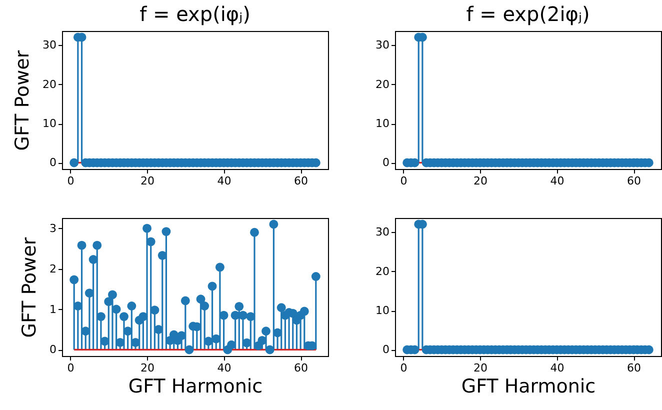  Describe the element at coordinates (53, 228) in the screenshot. I see `y-tick-label: 3` at that location.